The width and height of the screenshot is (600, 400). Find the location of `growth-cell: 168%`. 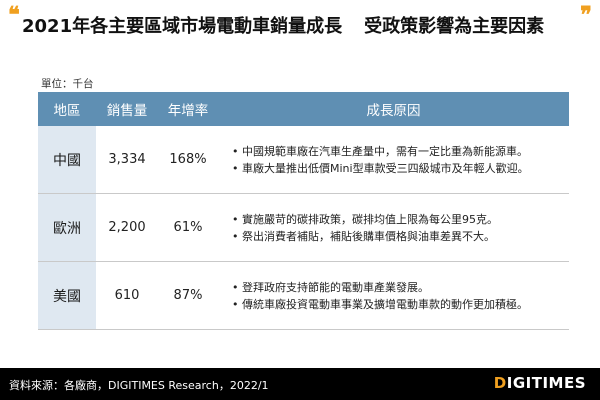

growth-cell: 168% is located at coordinates (188, 159).